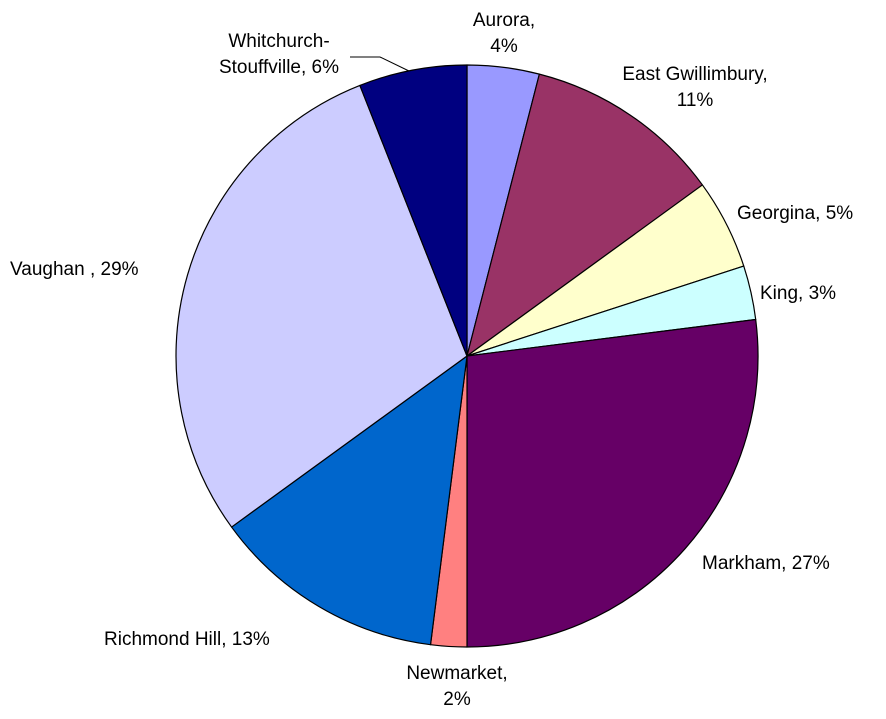  I want to click on slice-label-line: Aurora,, so click(504, 20).